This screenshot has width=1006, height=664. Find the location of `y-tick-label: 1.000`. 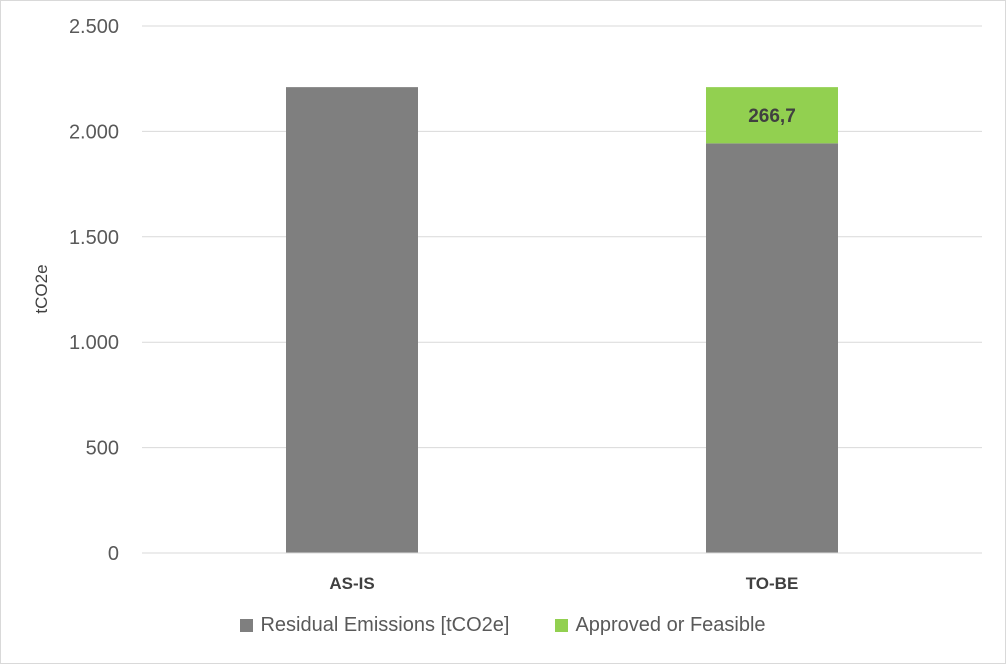

y-tick-label: 1.000 is located at coordinates (94, 343).